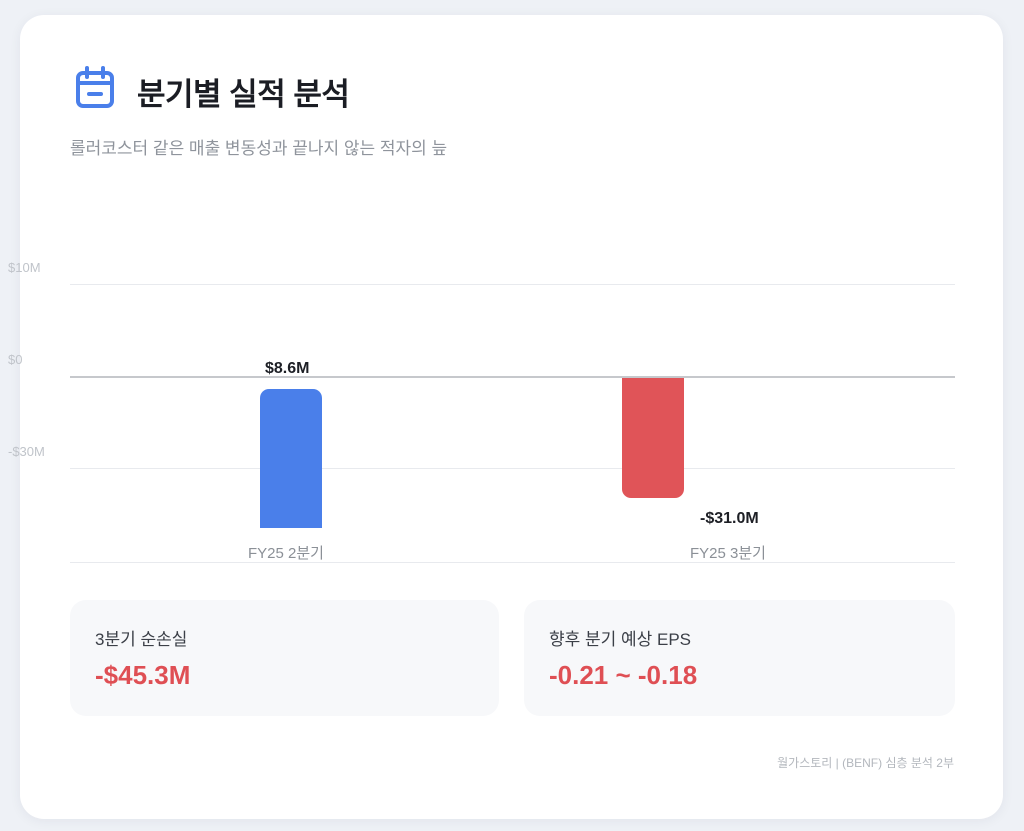  What do you see at coordinates (26, 451) in the screenshot?
I see `y-tick-label: -$30M` at bounding box center [26, 451].